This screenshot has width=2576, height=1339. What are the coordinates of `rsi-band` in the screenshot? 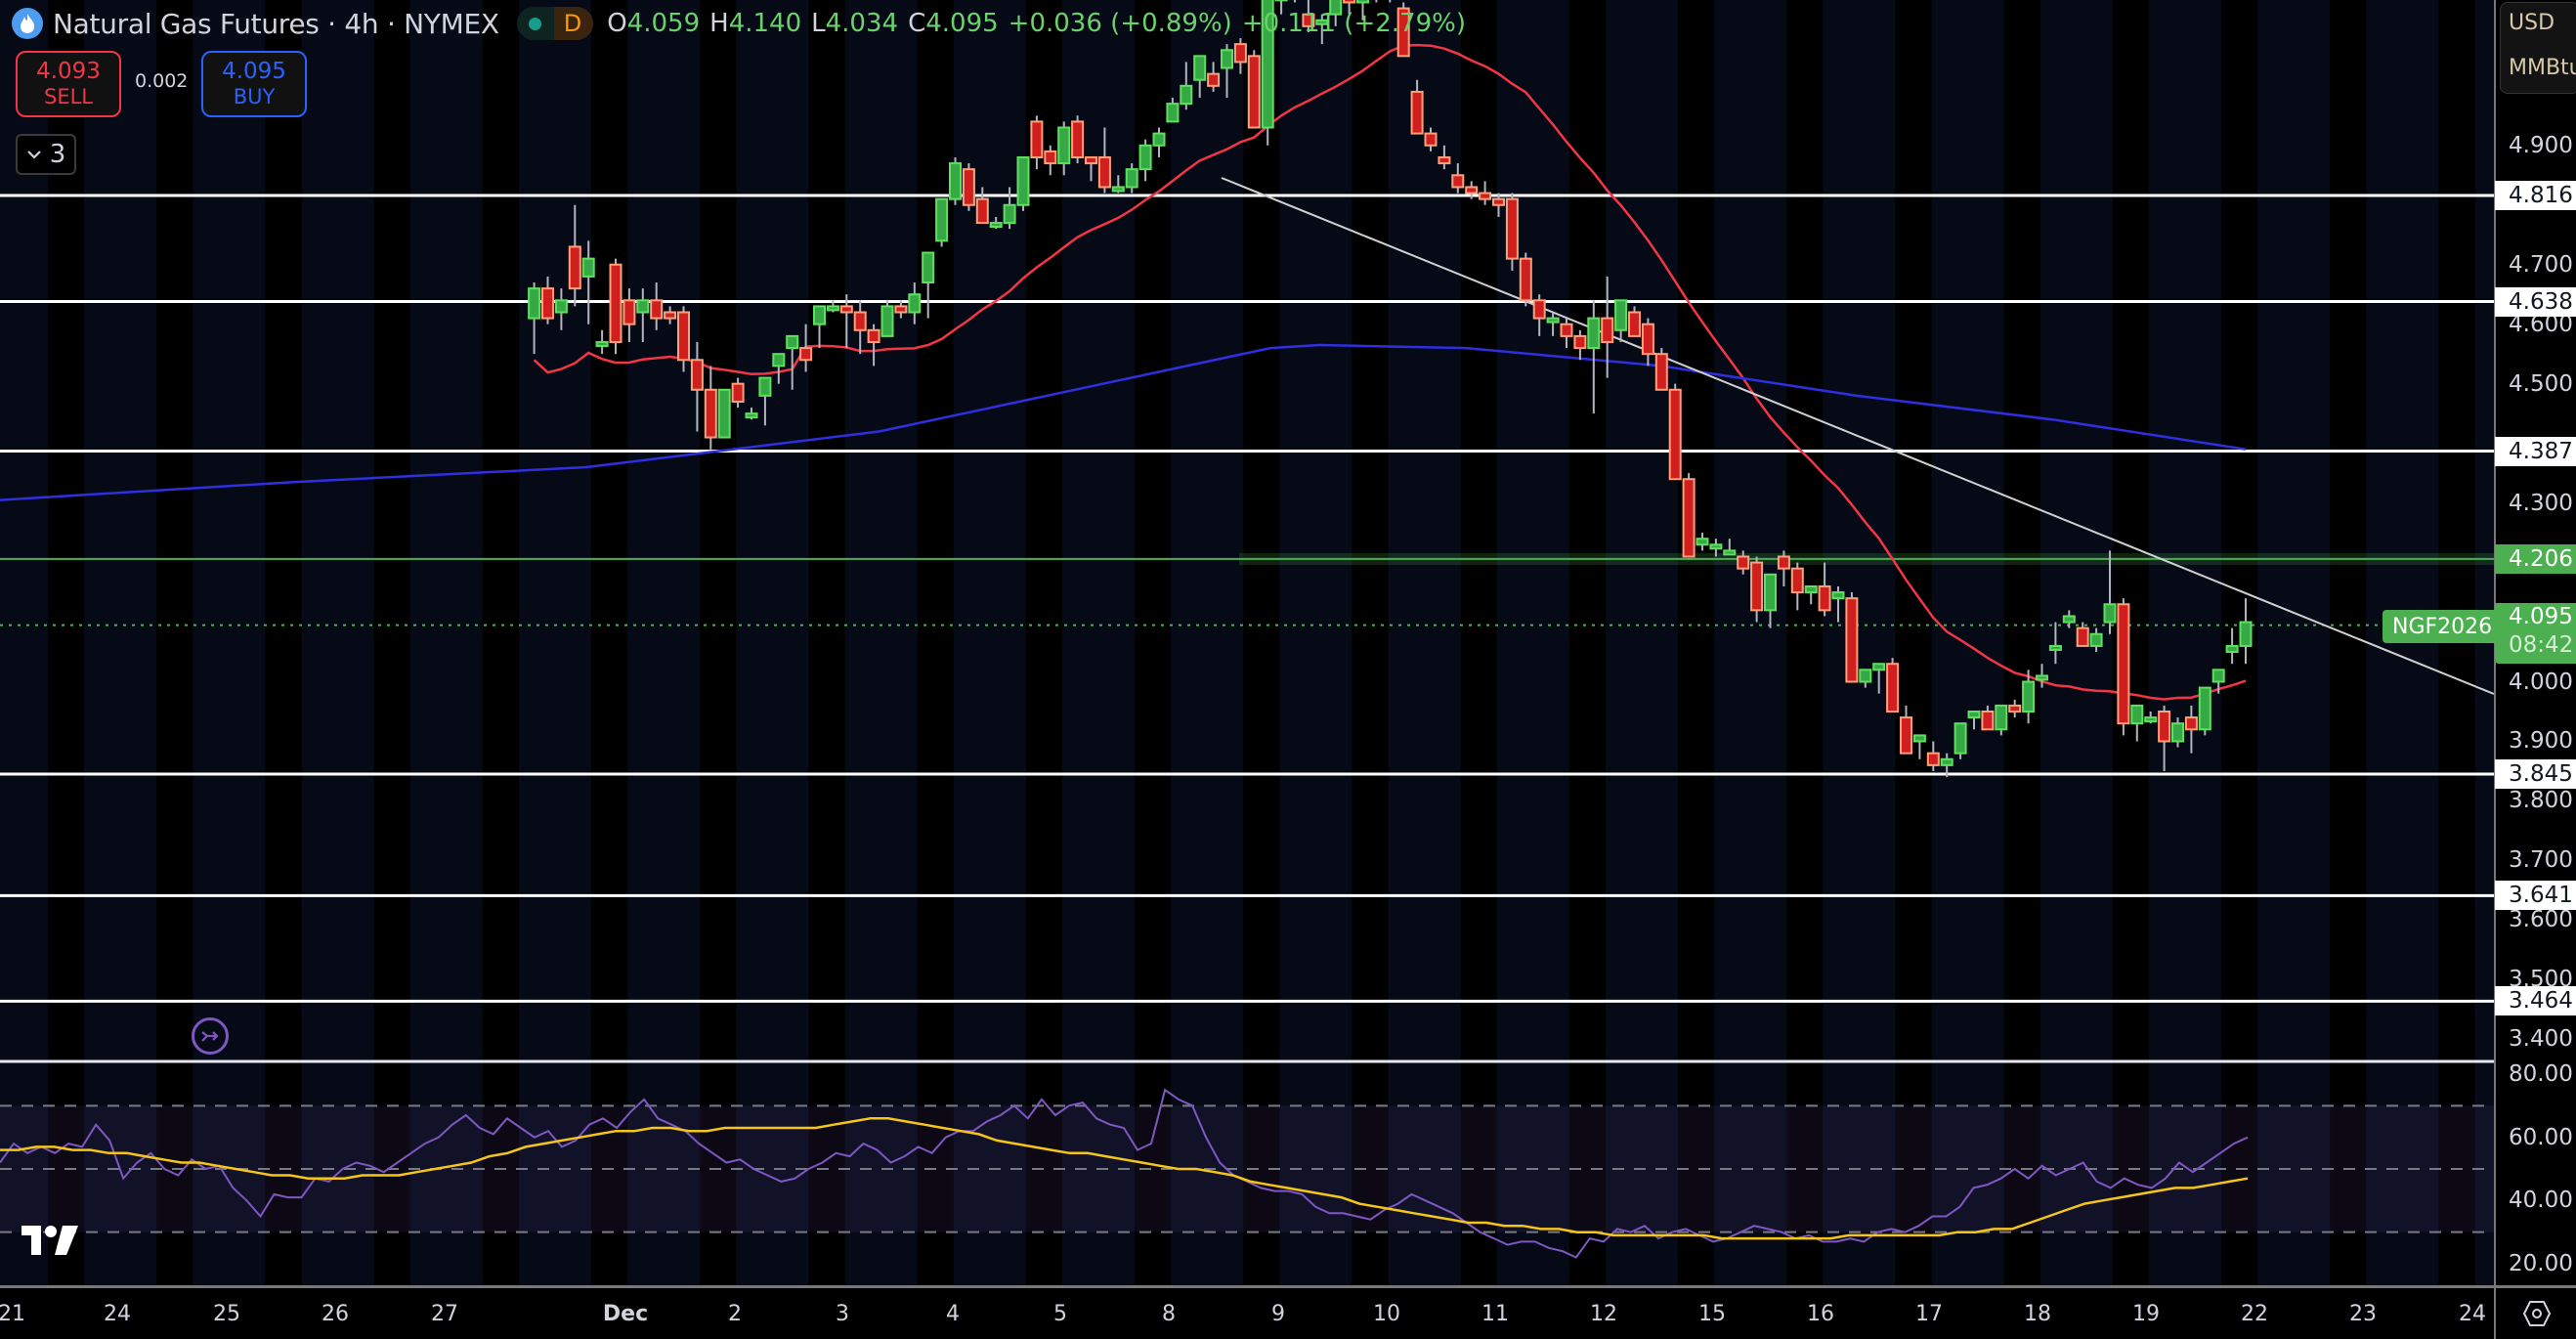 It's located at (1247, 1168).